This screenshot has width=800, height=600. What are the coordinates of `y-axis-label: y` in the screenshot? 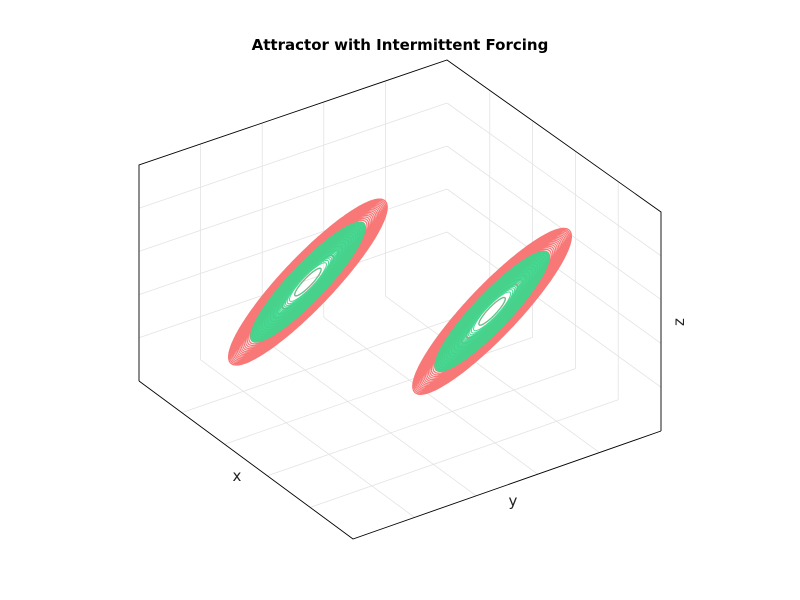 It's located at (513, 501).